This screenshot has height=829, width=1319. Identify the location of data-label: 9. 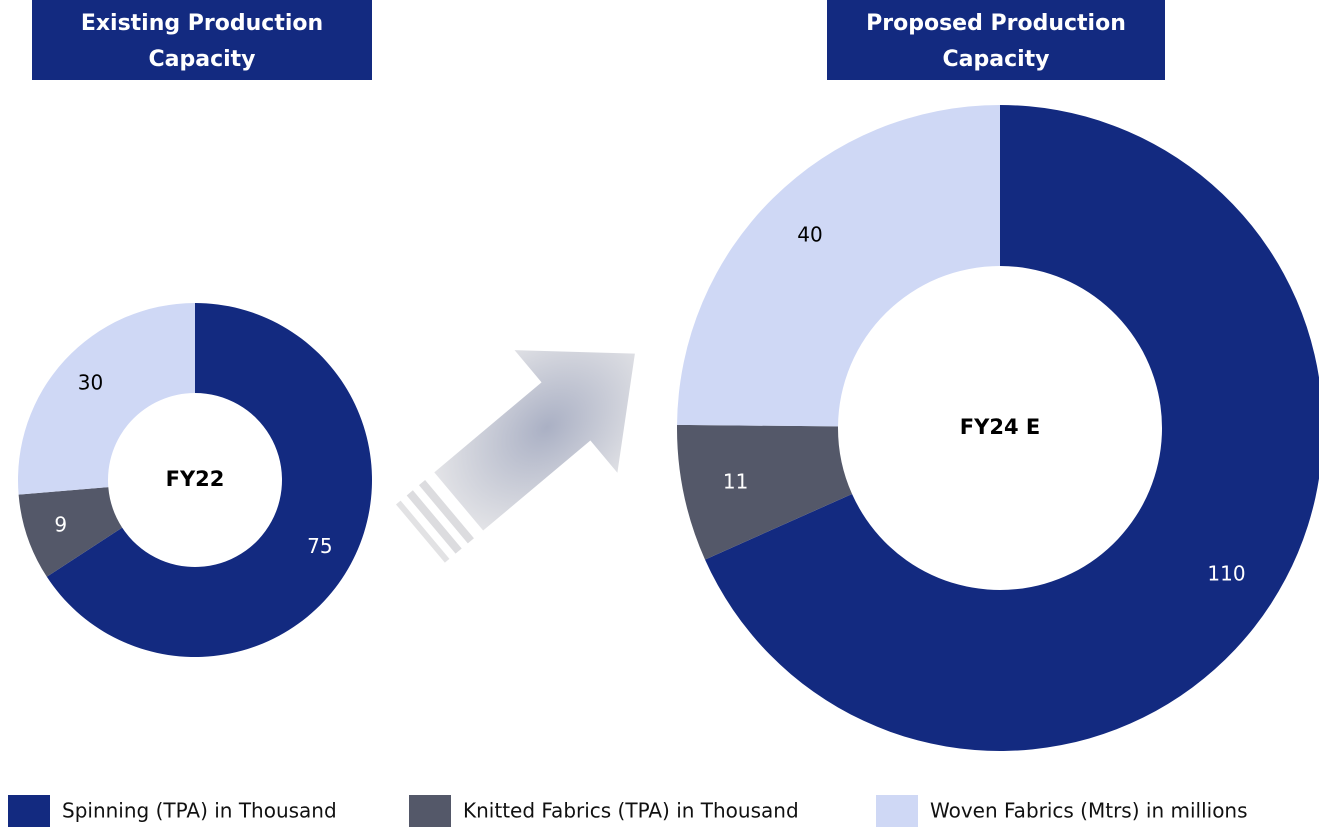
(60, 525).